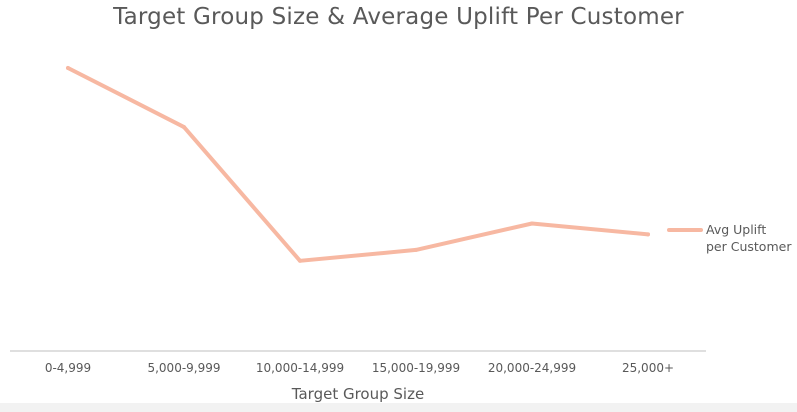 This screenshot has height=412, width=797. Describe the element at coordinates (749, 238) in the screenshot. I see `legend-label: Avg Uplift per Customer` at that location.